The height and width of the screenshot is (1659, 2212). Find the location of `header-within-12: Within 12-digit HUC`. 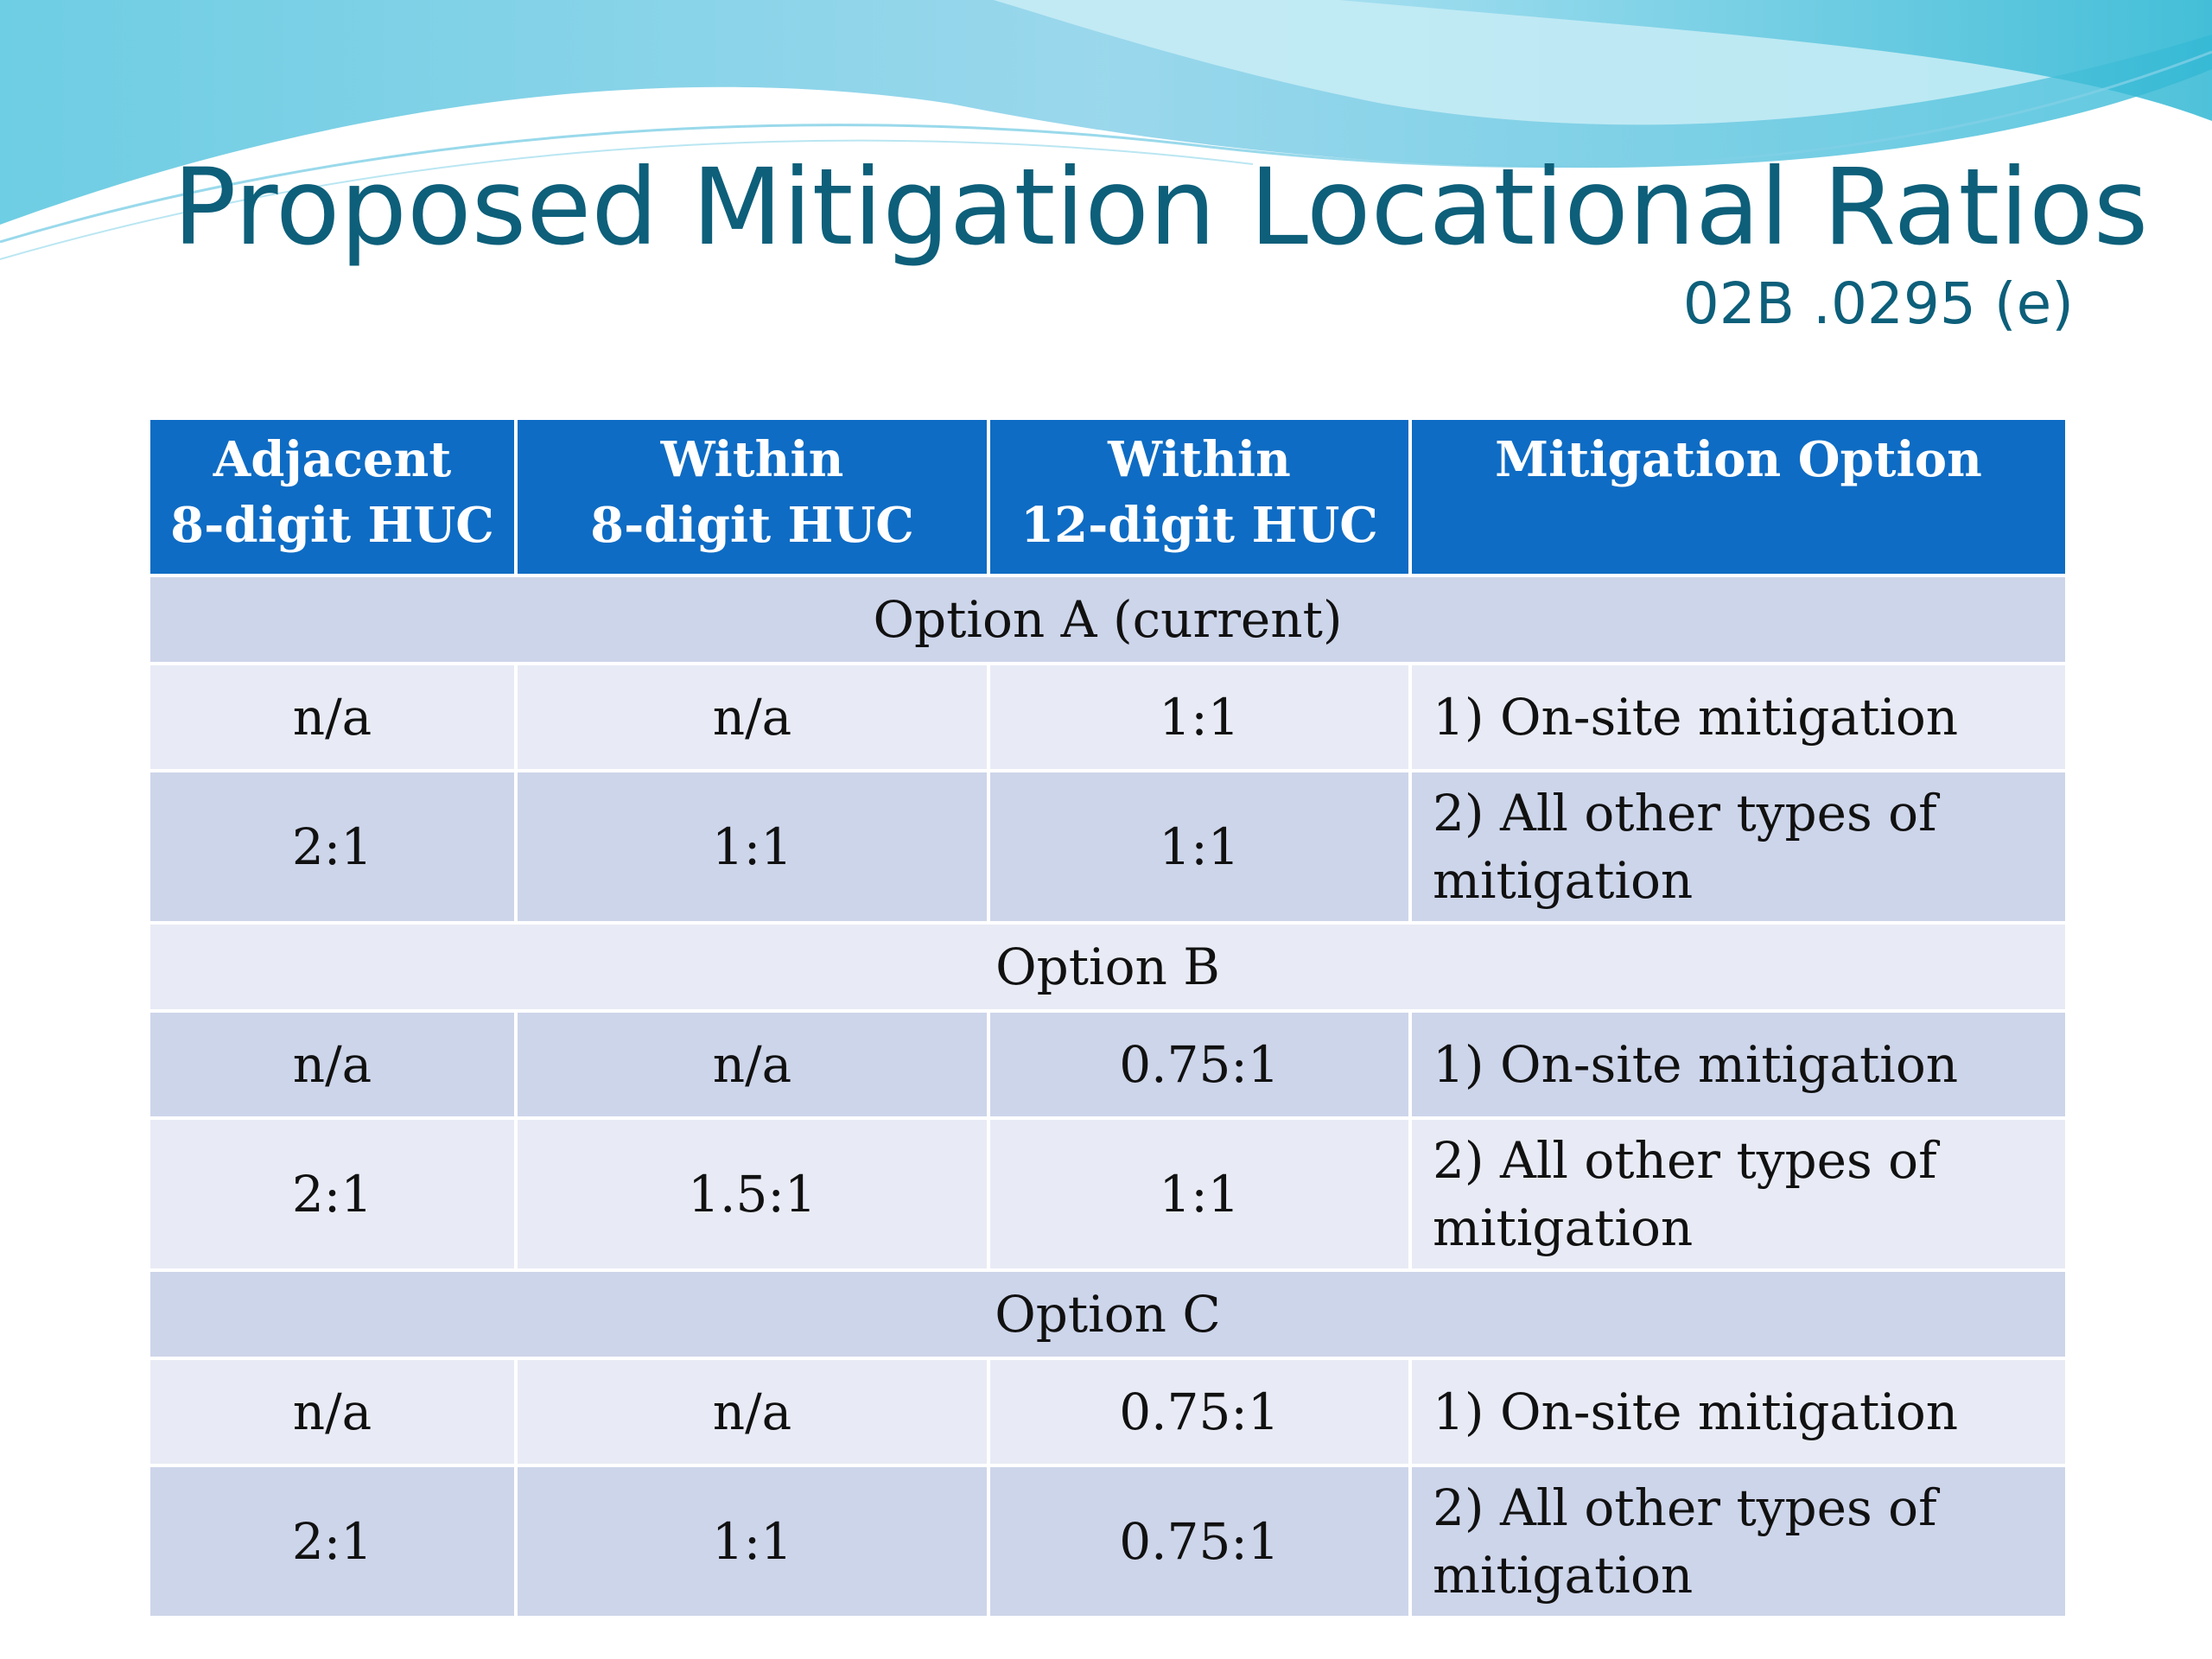

header-within-12: Within 12-digit HUC is located at coordinates (1199, 496).